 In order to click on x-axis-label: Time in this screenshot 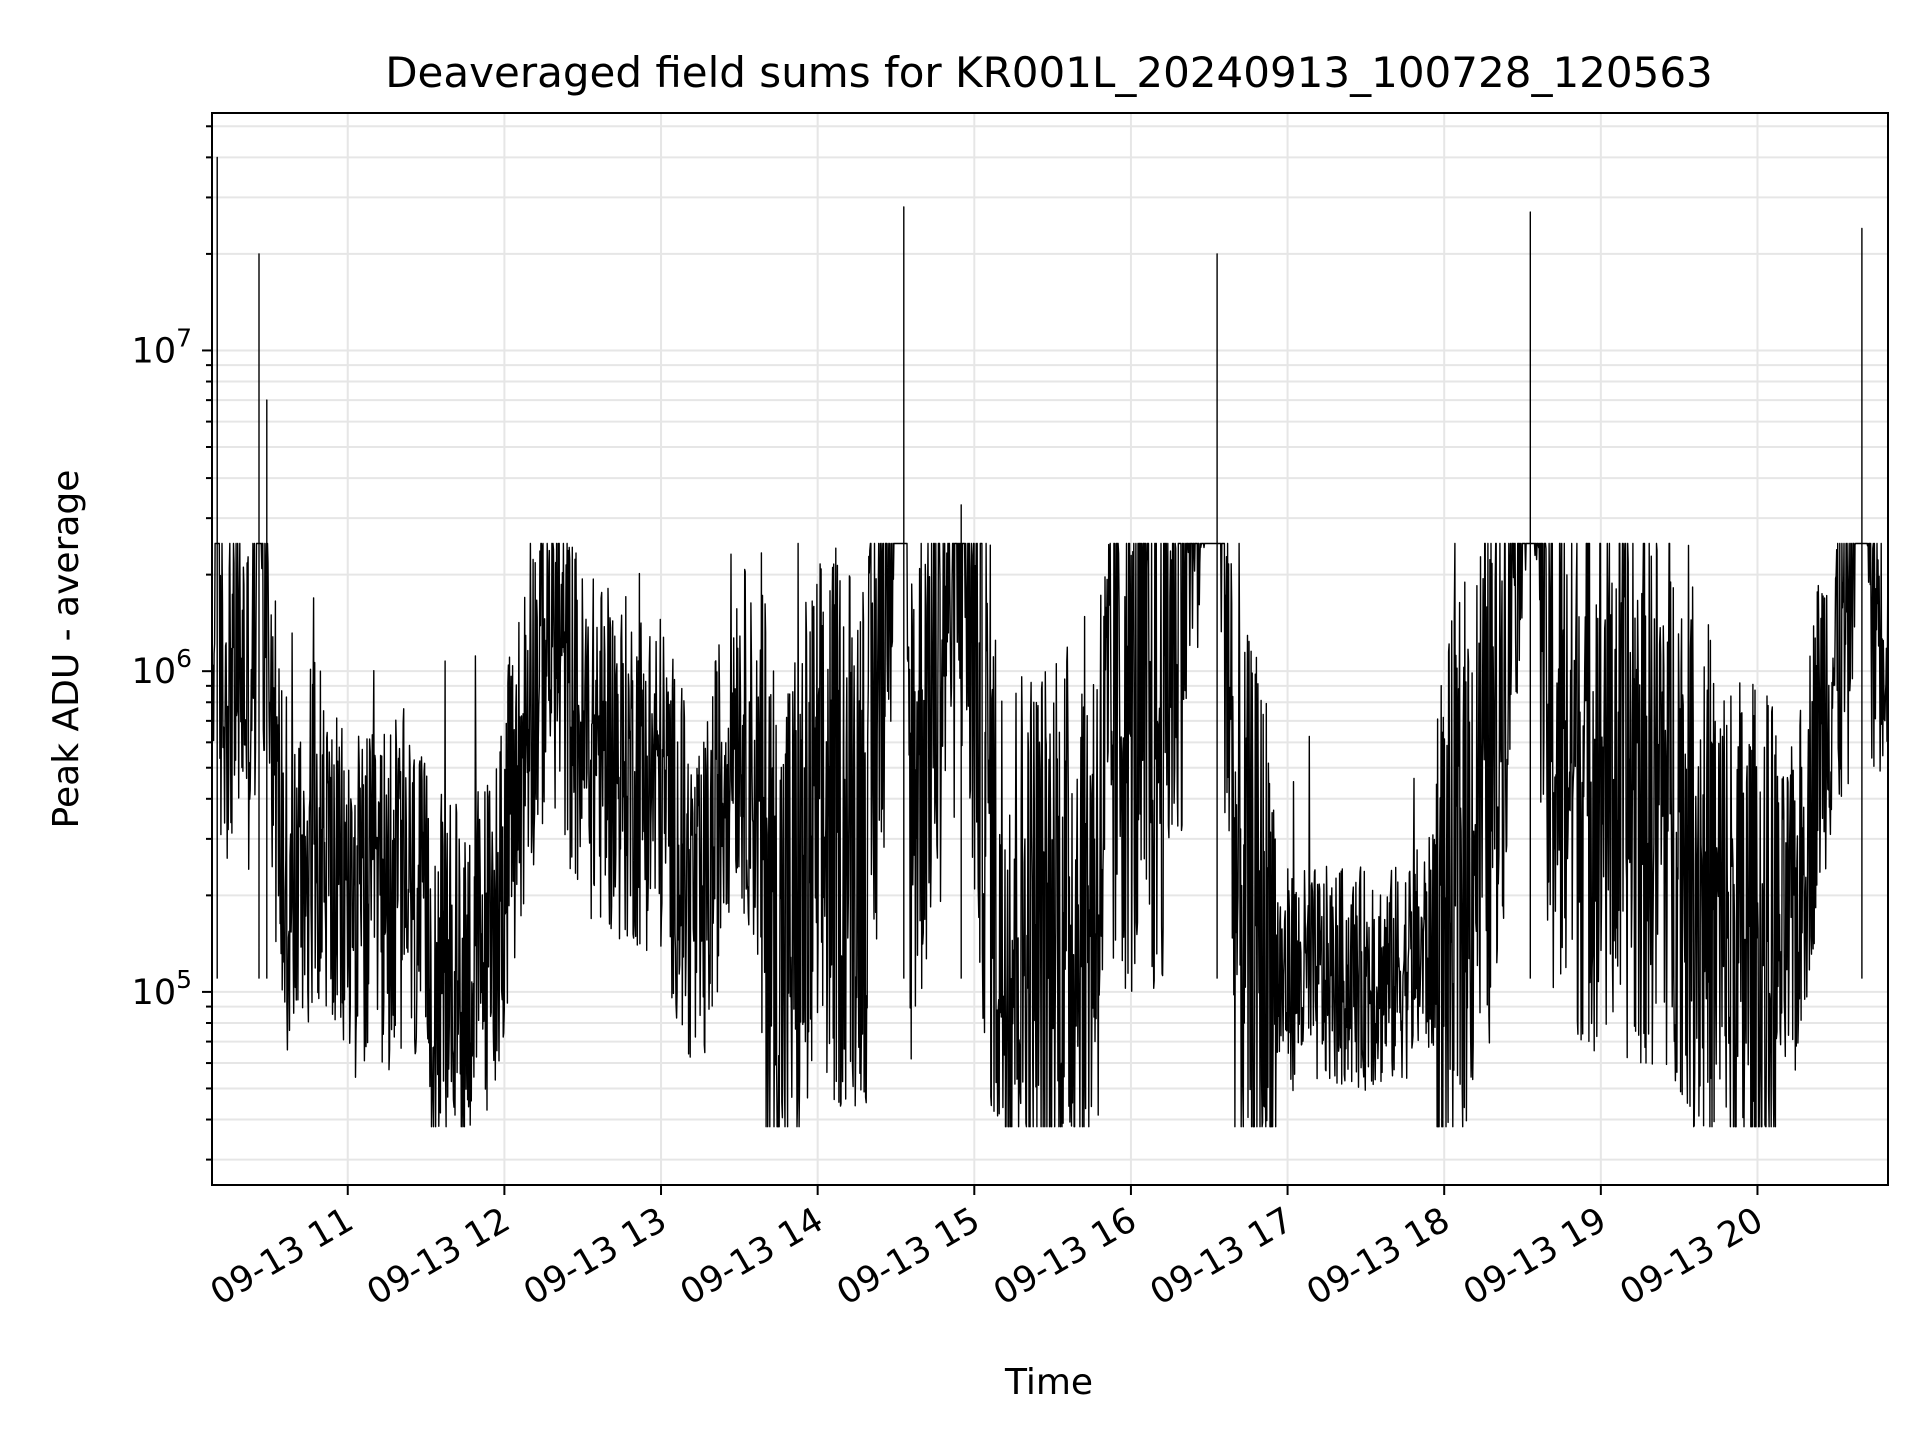, I will do `click(1048, 1382)`.